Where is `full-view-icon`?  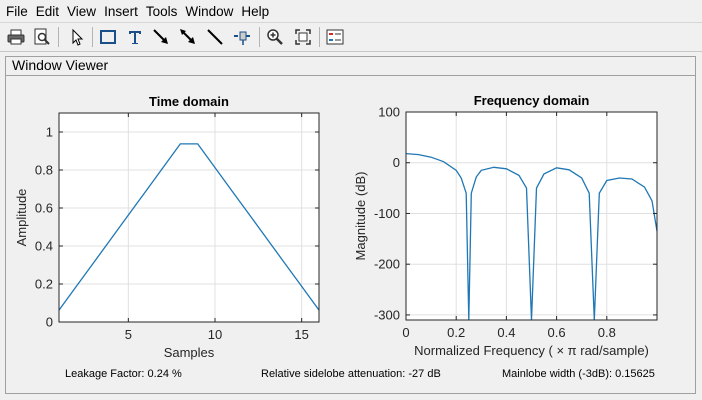 full-view-icon is located at coordinates (303, 37).